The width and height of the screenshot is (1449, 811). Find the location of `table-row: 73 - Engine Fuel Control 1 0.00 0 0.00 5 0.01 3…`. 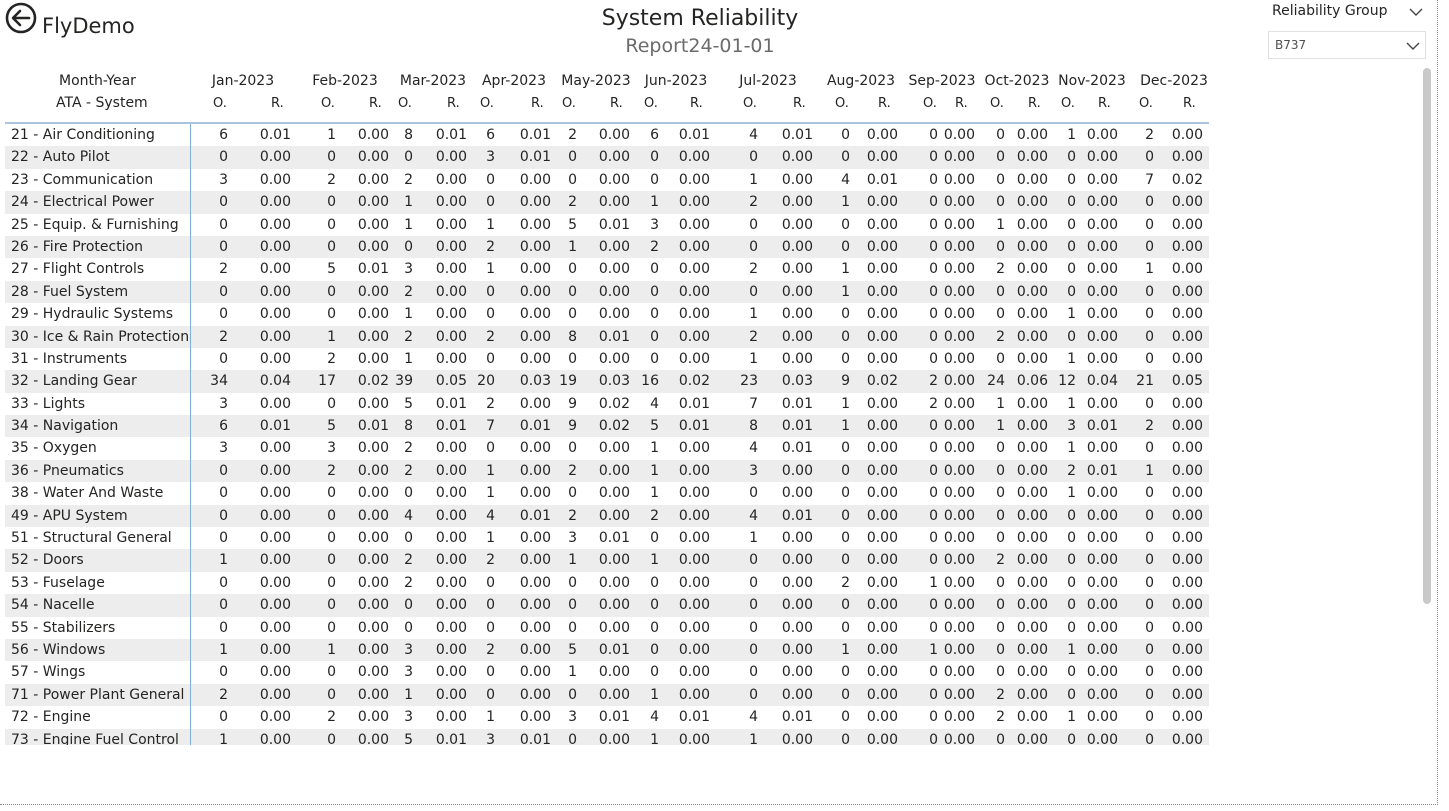

table-row: 73 - Engine Fuel Control 1 0.00 0 0.00 5 0.01 3… is located at coordinates (607, 736).